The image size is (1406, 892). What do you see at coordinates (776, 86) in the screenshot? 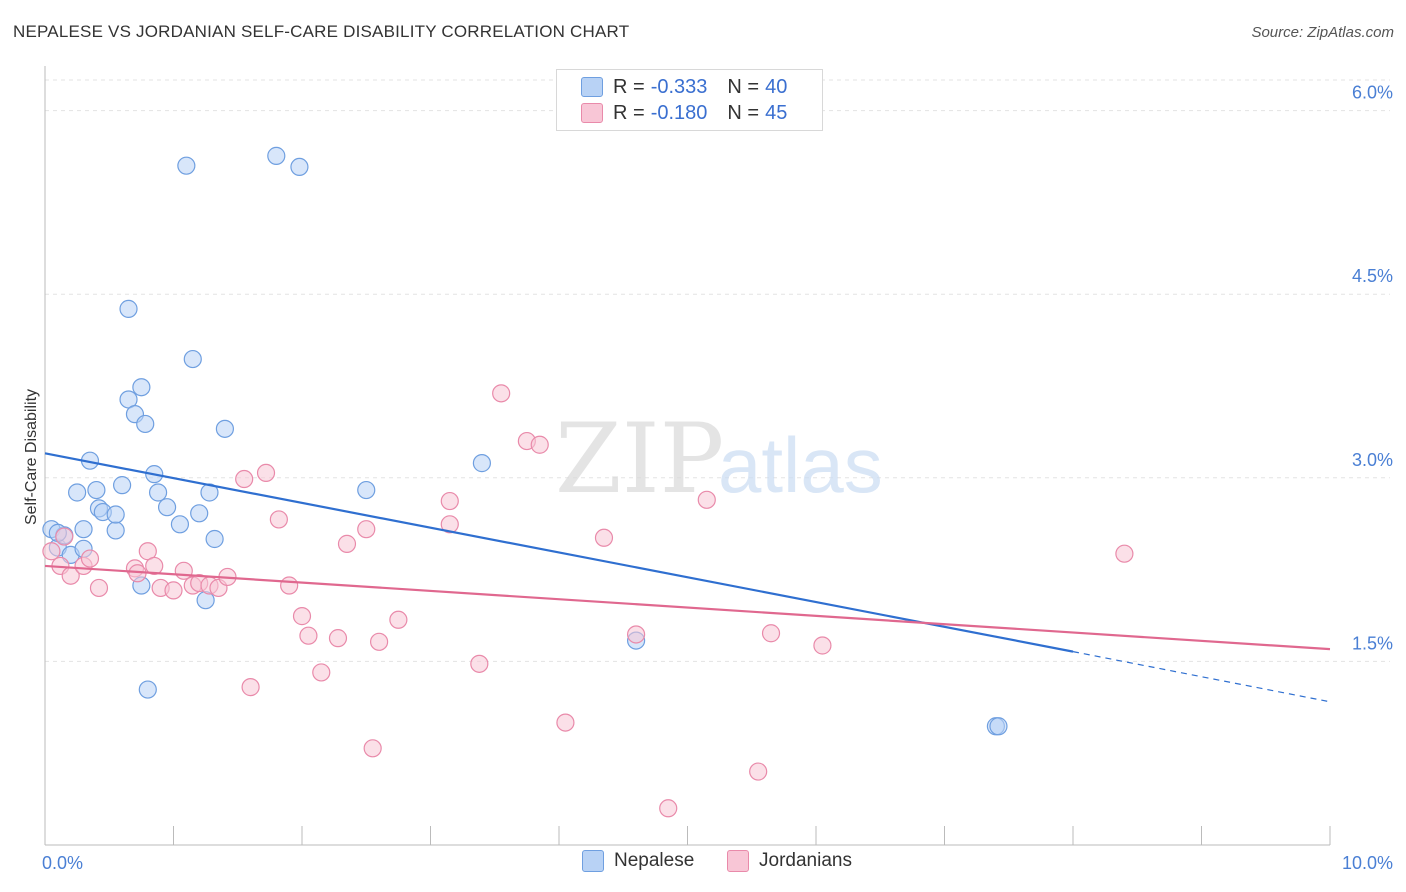
I see `n-value: 40` at bounding box center [776, 86].